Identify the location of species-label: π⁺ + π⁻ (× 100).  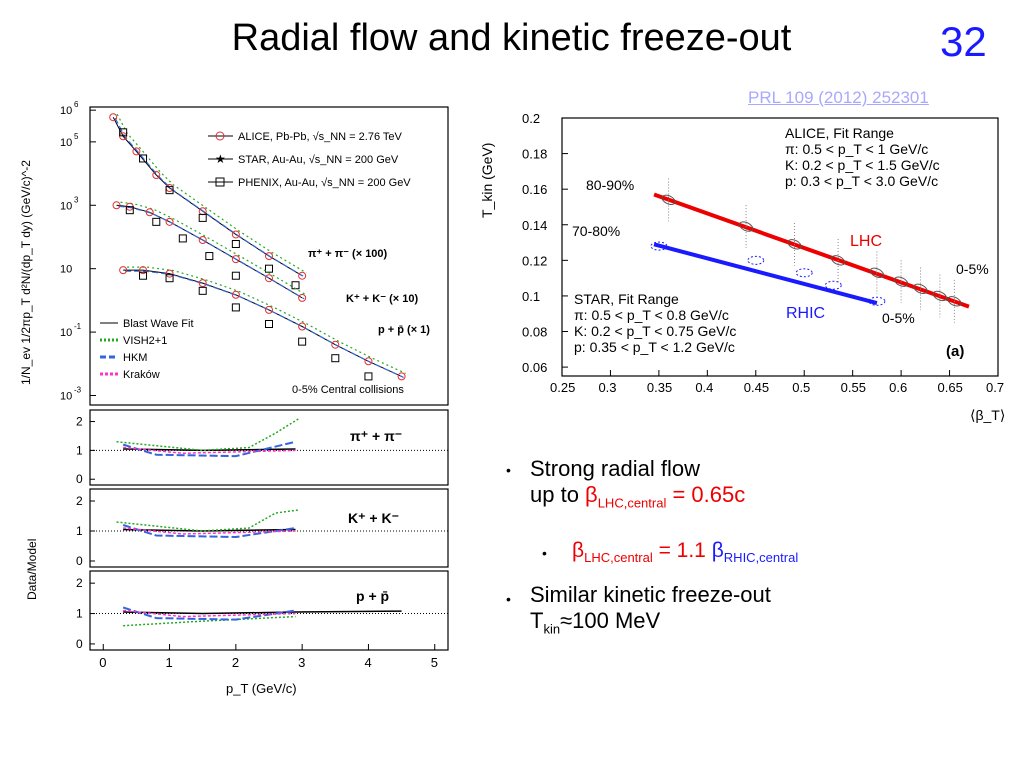
(348, 254).